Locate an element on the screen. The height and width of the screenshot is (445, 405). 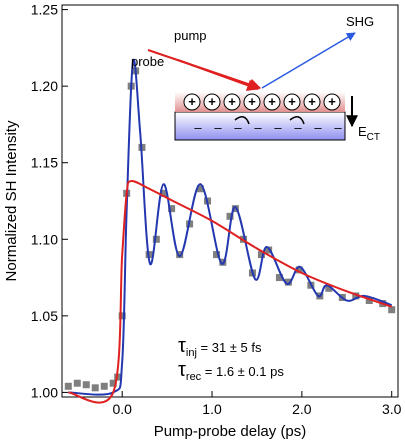
x-tick-label: 2.0 is located at coordinates (302, 409).